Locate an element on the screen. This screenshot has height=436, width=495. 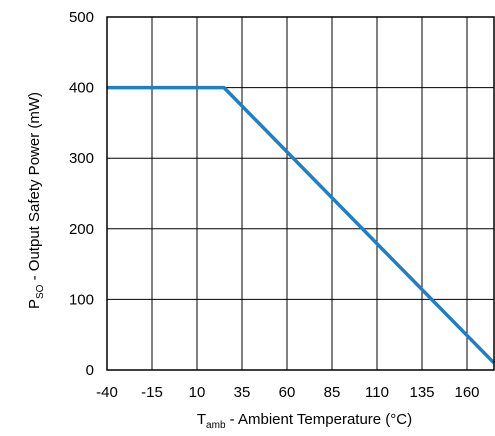
x-tick-label: 110 is located at coordinates (377, 392).